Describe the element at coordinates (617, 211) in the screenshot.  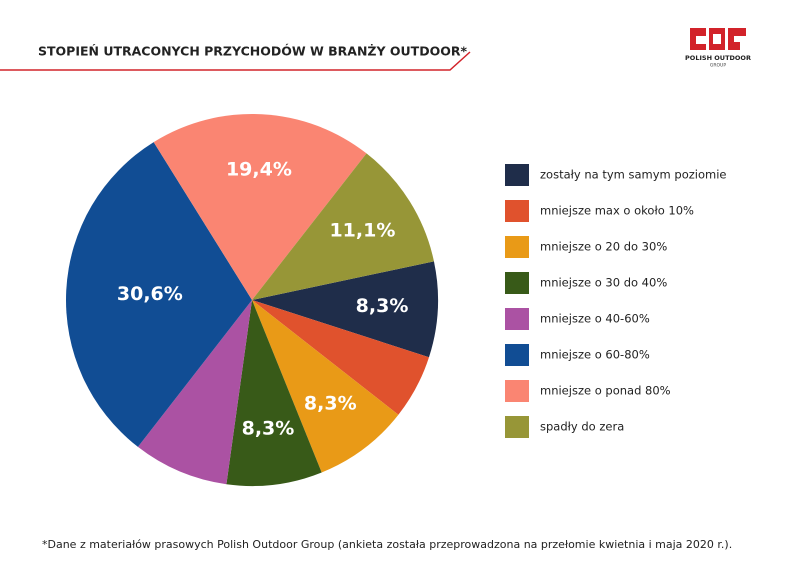
I see `legend-label: mniejsze max o około 10%` at that location.